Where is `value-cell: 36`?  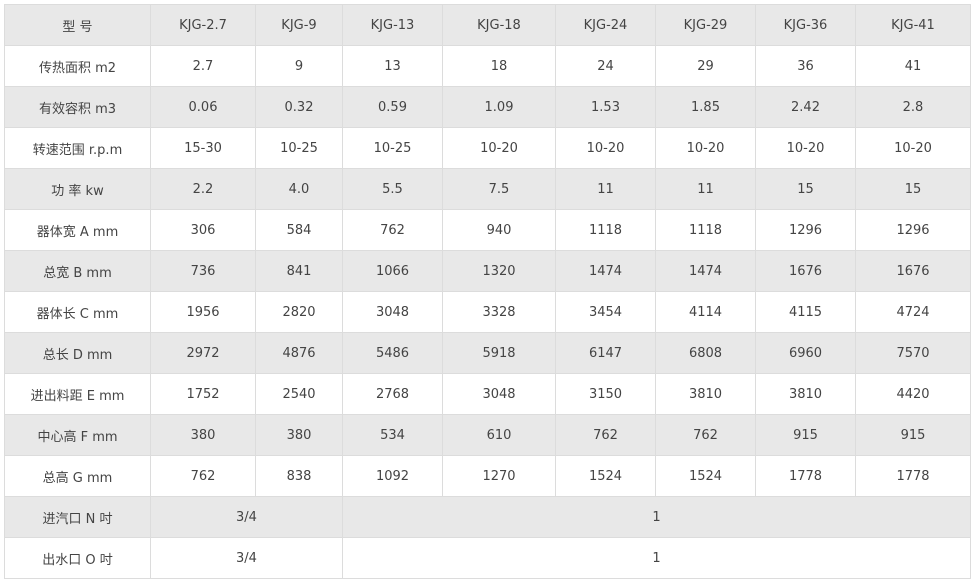
value-cell: 36 is located at coordinates (805, 66).